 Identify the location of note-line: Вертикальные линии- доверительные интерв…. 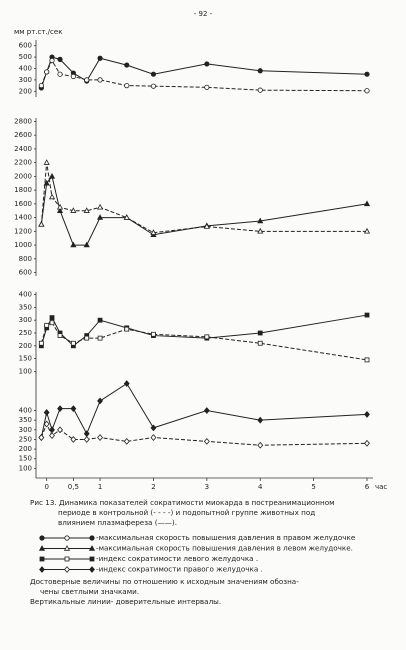
(125, 601).